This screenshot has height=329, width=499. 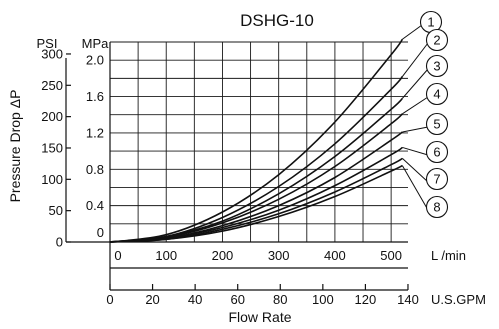 I want to click on mpa-tick-label: 0.8, so click(x=95, y=169).